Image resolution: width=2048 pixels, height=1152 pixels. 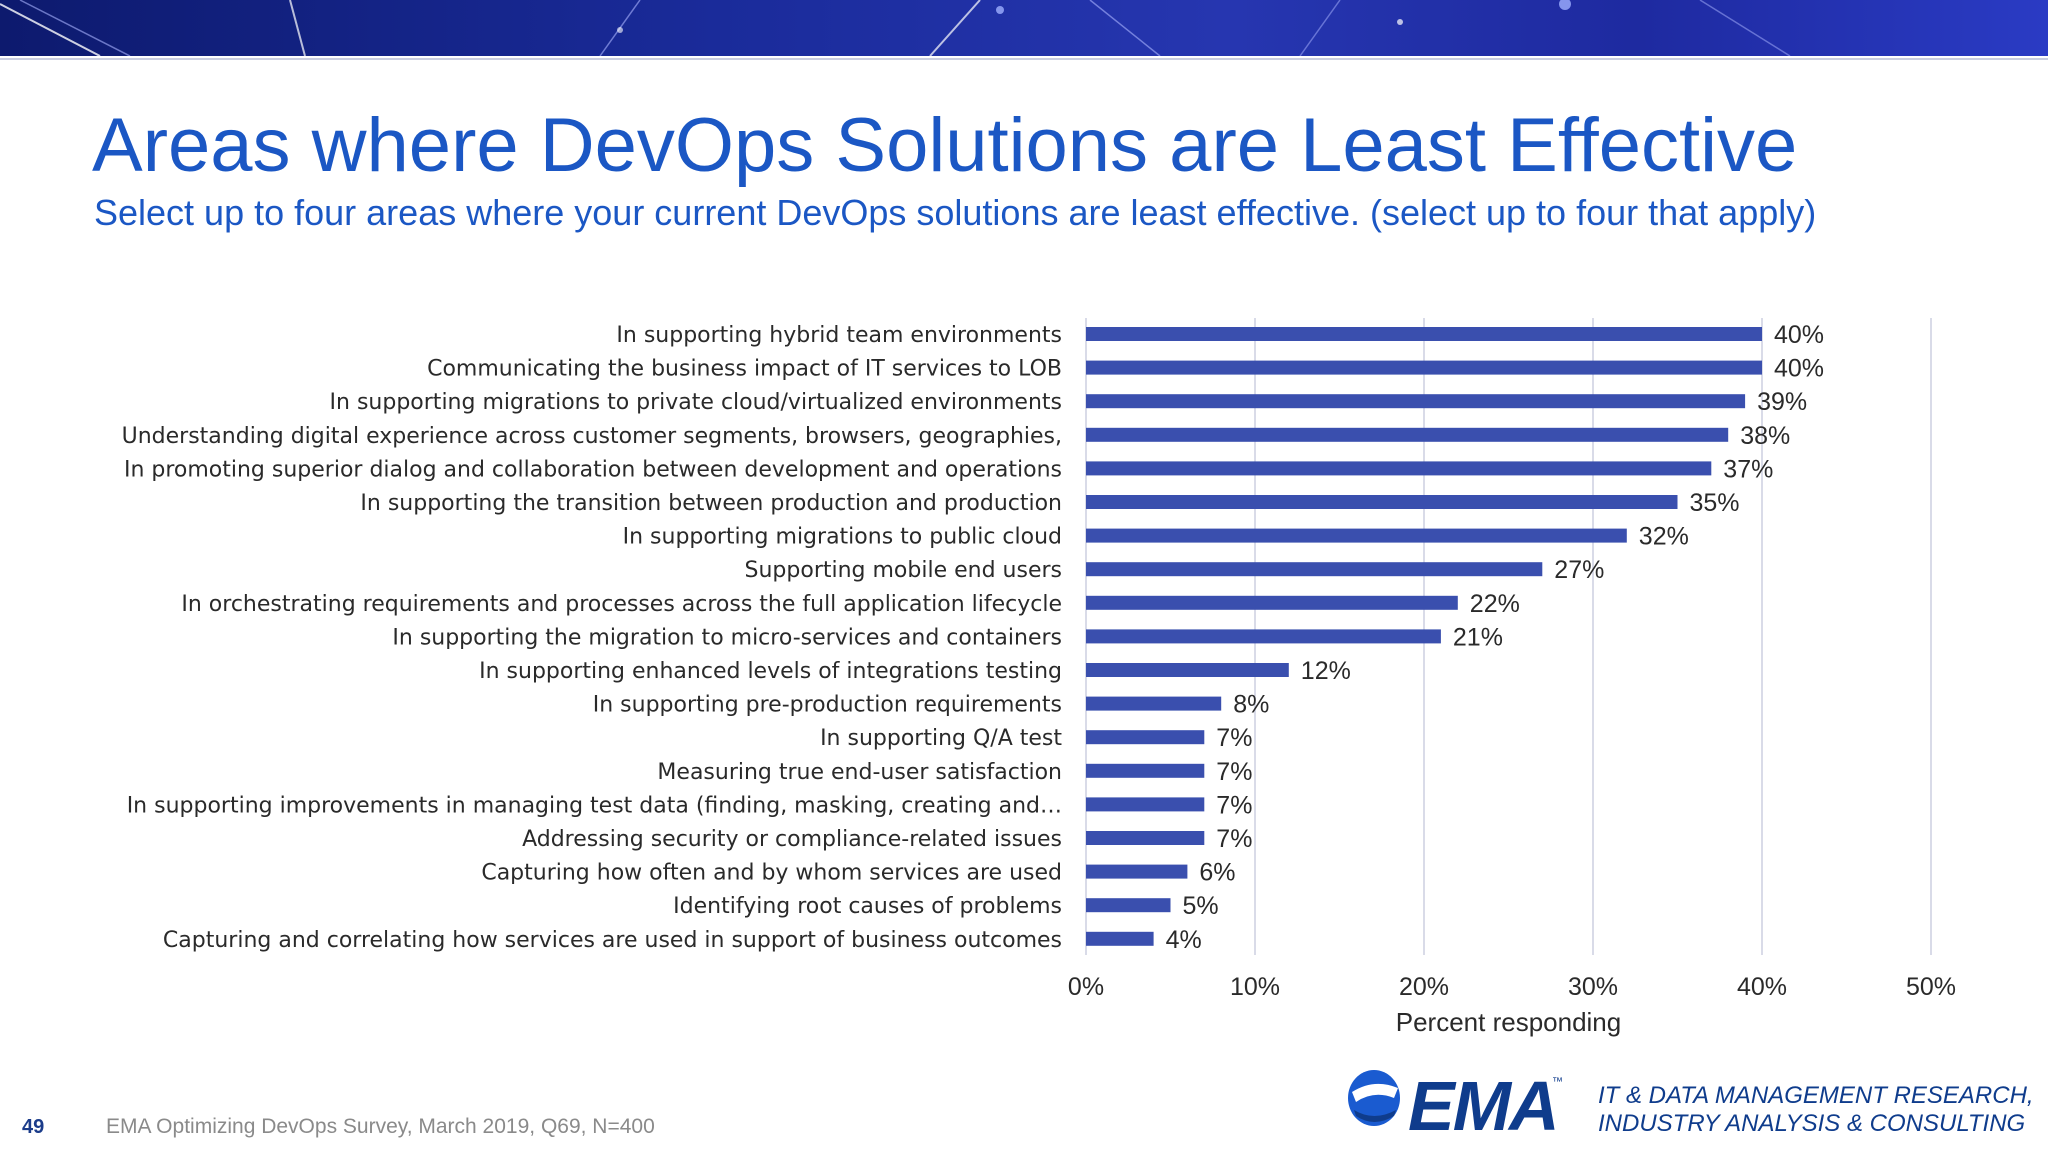 What do you see at coordinates (1484, 1106) in the screenshot?
I see `ema-logo-text: EMA` at bounding box center [1484, 1106].